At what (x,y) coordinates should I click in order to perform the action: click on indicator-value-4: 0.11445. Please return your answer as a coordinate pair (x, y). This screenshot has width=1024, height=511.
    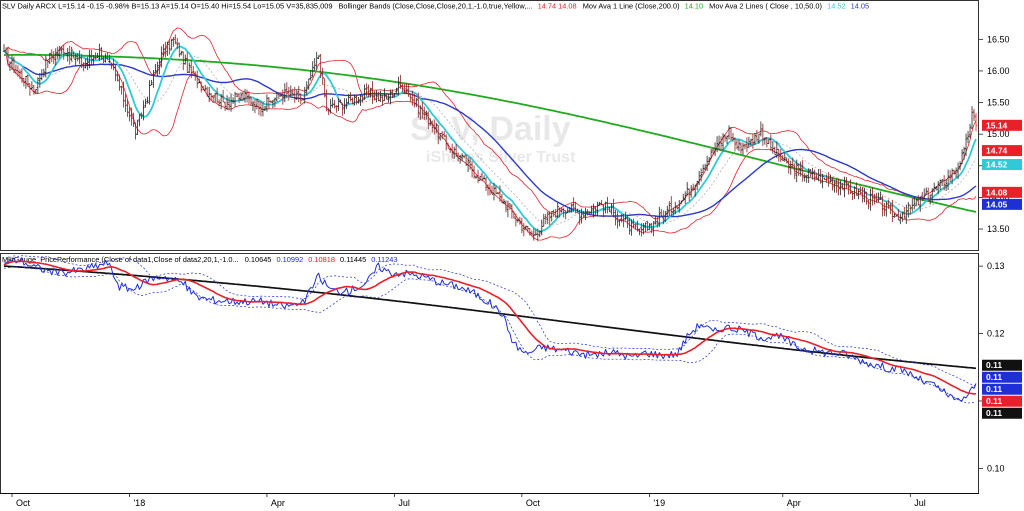
    Looking at the image, I should click on (353, 259).